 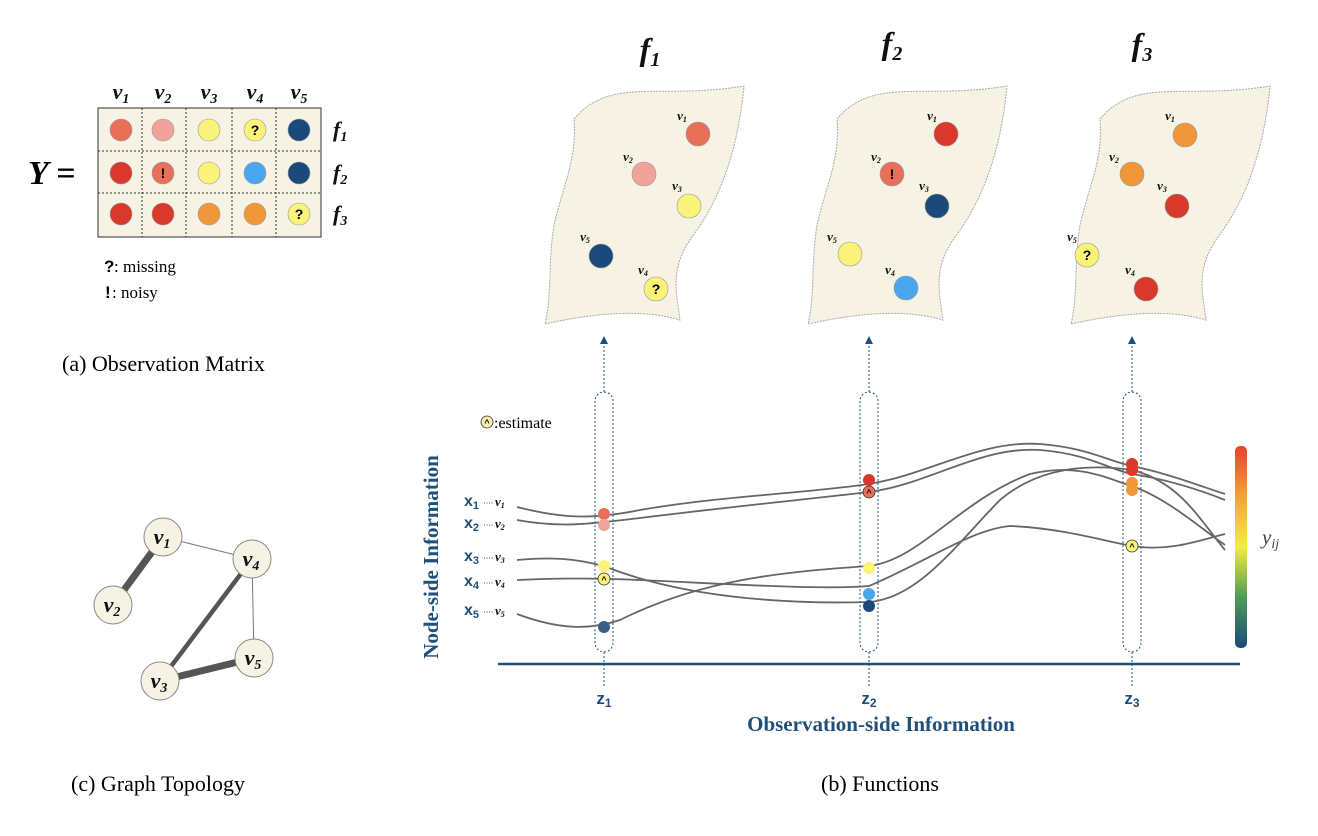 I want to click on matrix-cell-f1-v4: ?, so click(x=255, y=130).